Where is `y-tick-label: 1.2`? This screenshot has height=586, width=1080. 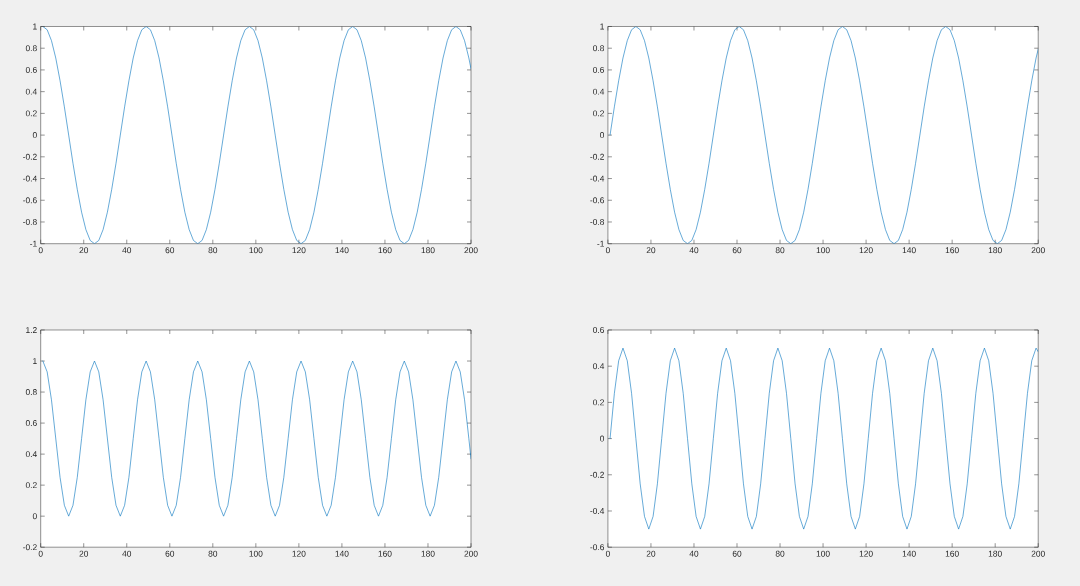
y-tick-label: 1.2 is located at coordinates (31, 330).